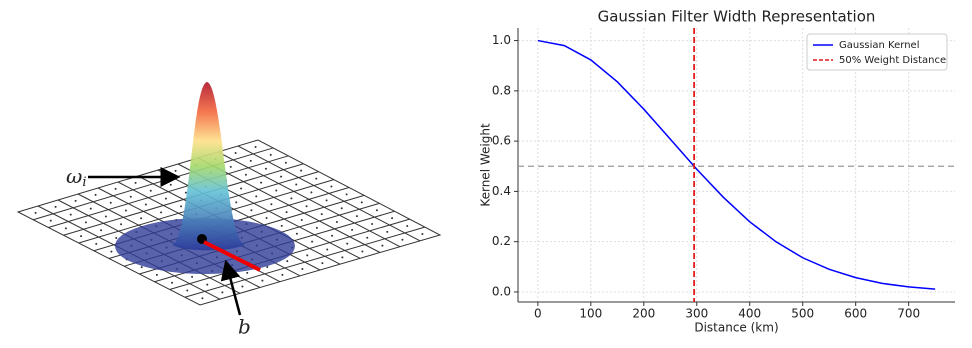 This screenshot has height=348, width=972. What do you see at coordinates (501, 90) in the screenshot?
I see `y-tick-label: 0.8` at bounding box center [501, 90].